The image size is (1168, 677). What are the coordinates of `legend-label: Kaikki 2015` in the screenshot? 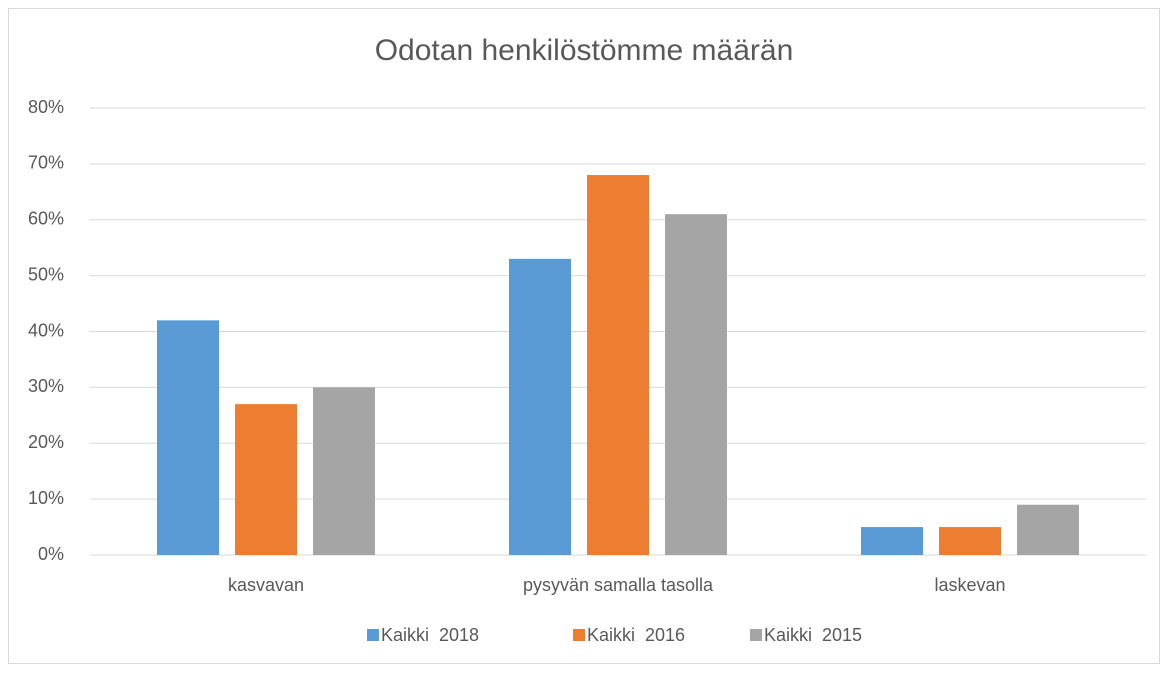 It's located at (813, 635).